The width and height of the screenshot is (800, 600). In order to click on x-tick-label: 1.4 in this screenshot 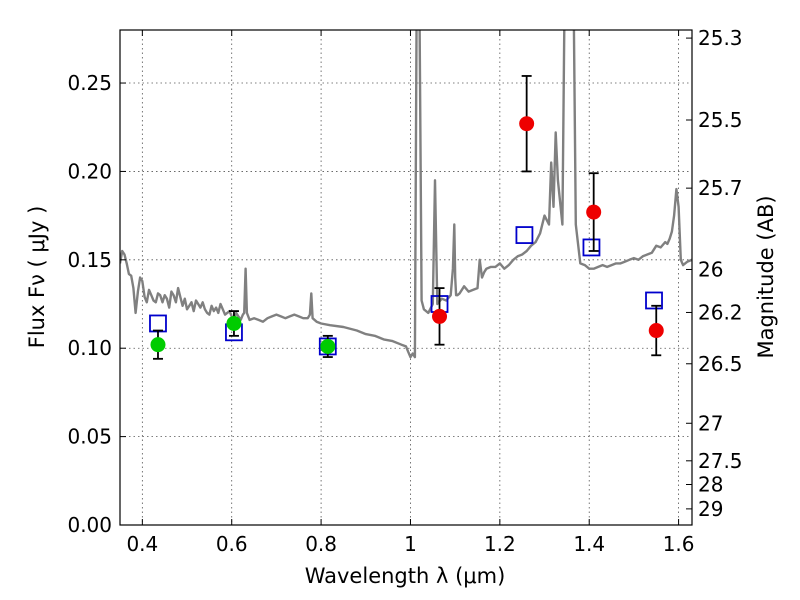, I will do `click(589, 544)`.